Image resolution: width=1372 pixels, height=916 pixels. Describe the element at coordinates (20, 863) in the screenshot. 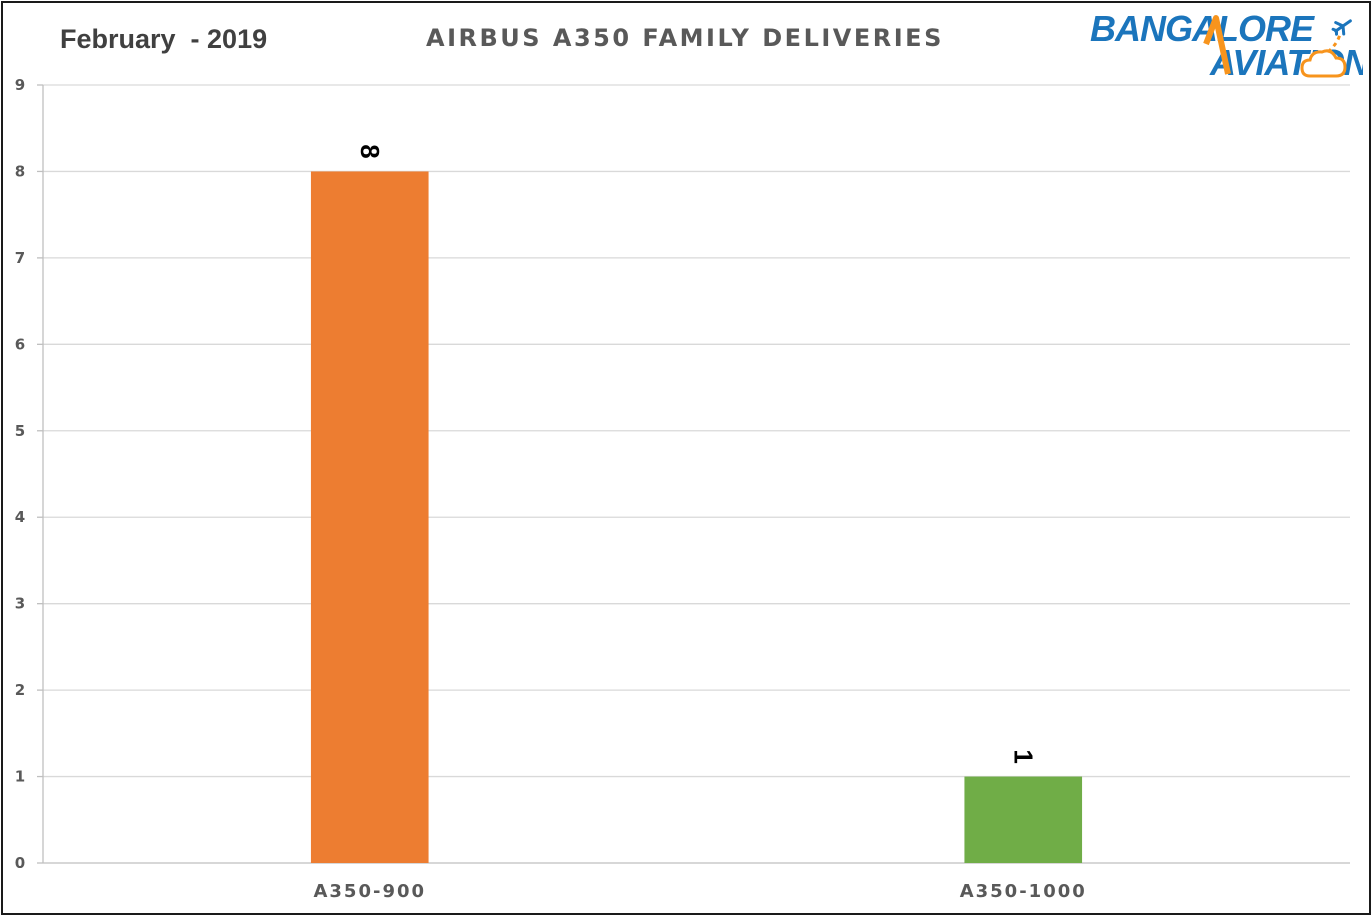

I see `y-tick-label: 0` at that location.